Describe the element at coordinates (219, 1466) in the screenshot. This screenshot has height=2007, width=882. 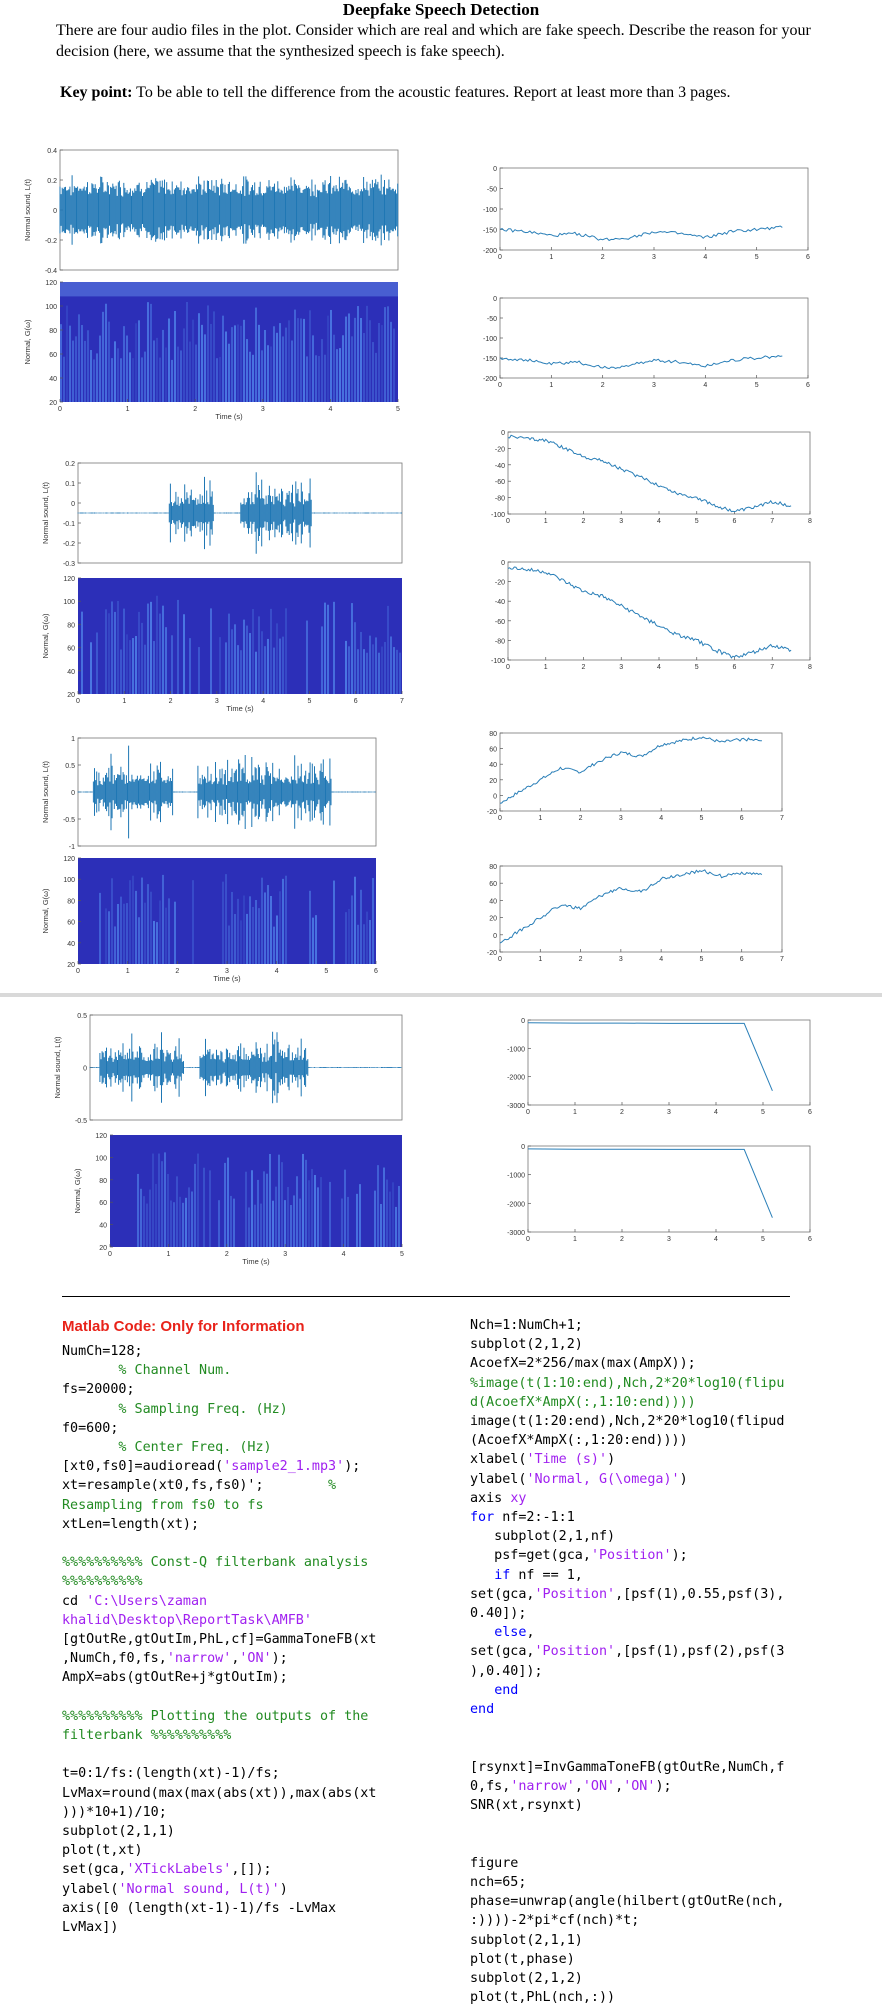
I see `code-line: [xt0,fs0]=audioread('sample2_1.mp3');` at that location.